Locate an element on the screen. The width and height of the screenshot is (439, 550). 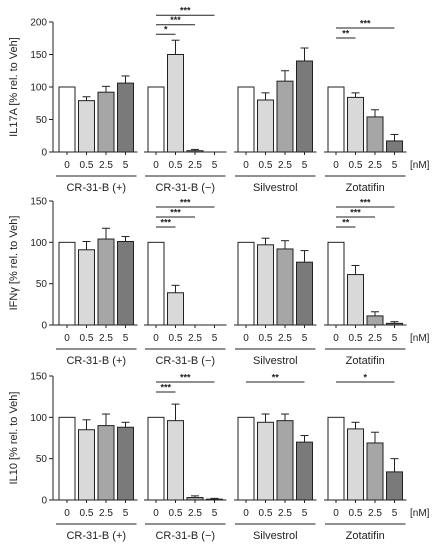
group-name: CR-31-B (+) is located at coordinates (96, 361).